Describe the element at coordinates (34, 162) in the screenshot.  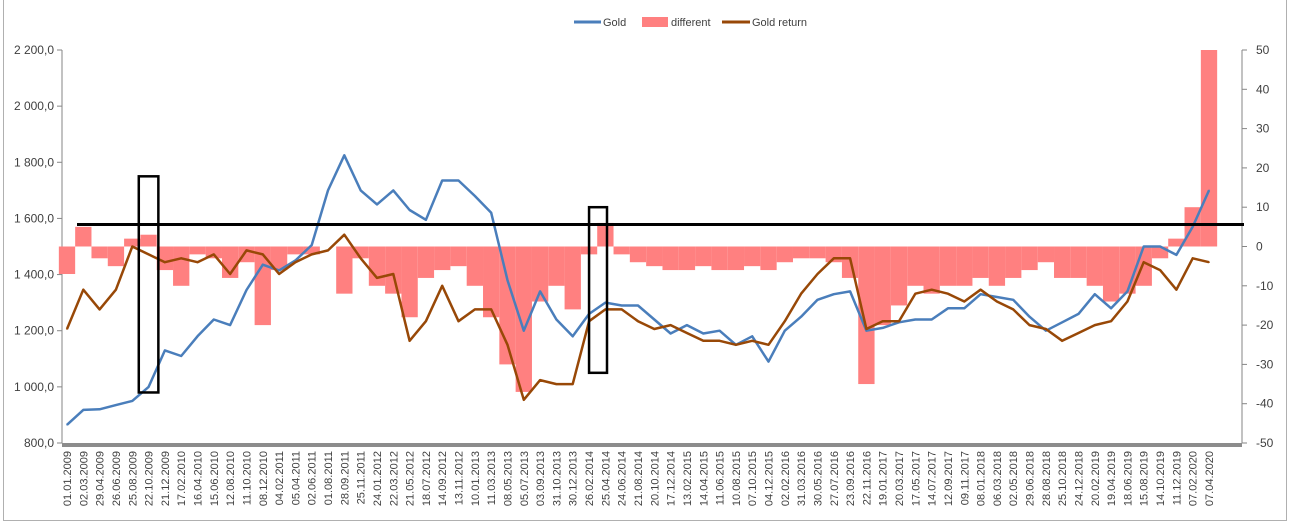
I see `left-axis-tick-label: 1 800,0` at that location.